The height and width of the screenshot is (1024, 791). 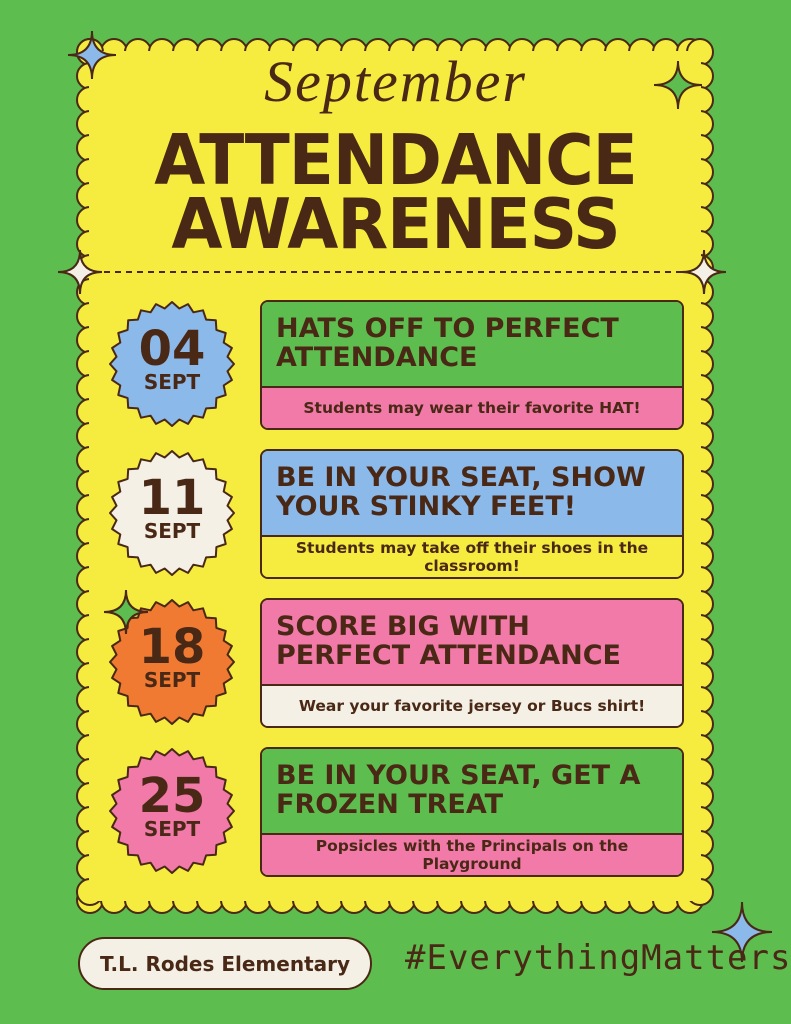 What do you see at coordinates (395, 160) in the screenshot?
I see `title-line: ATTENDANCE` at bounding box center [395, 160].